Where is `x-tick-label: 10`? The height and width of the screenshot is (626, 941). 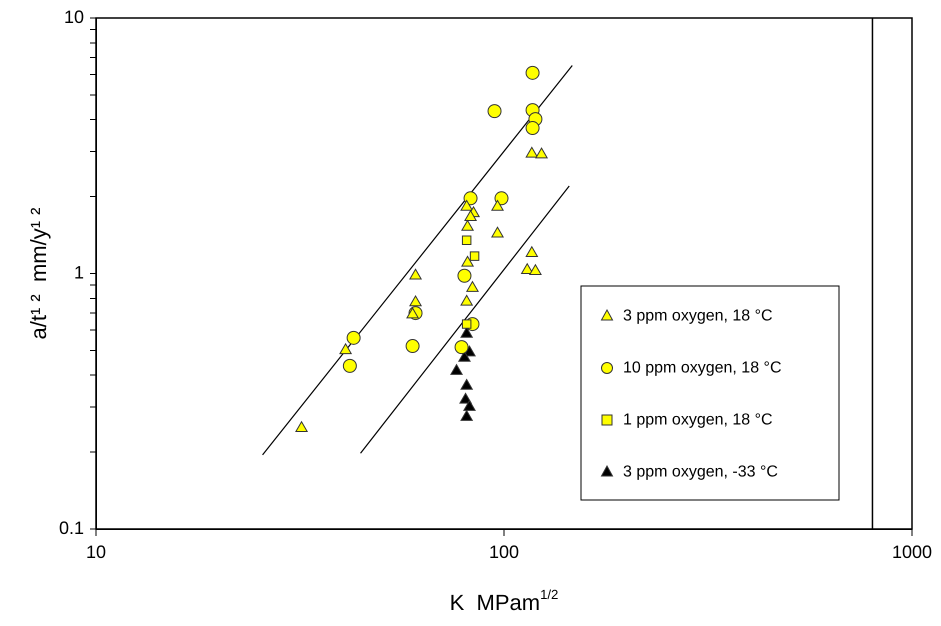 x-tick-label: 10 is located at coordinates (96, 552).